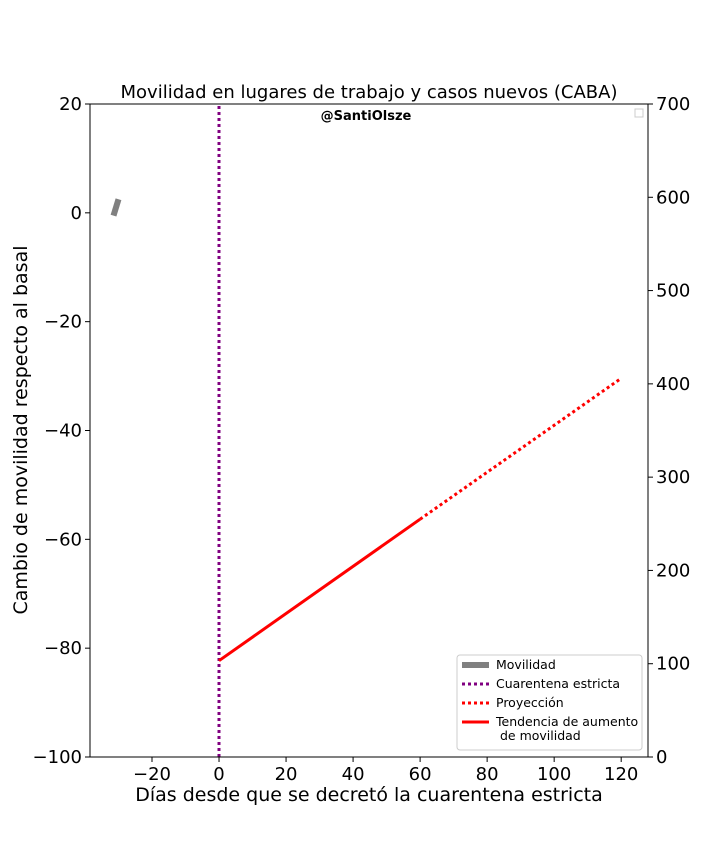 The image size is (720, 864). Describe the element at coordinates (57, 757) in the screenshot. I see `y-tick-label: −100` at that location.